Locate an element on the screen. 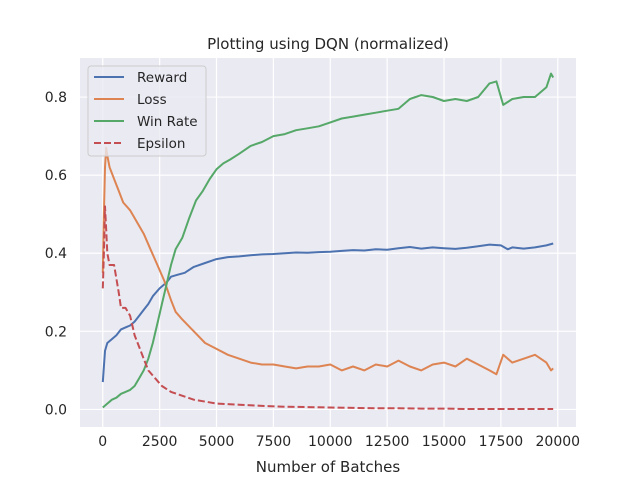 This screenshot has height=480, width=640. legend: Reward Loss Win Rate Epsilon is located at coordinates (147, 111).